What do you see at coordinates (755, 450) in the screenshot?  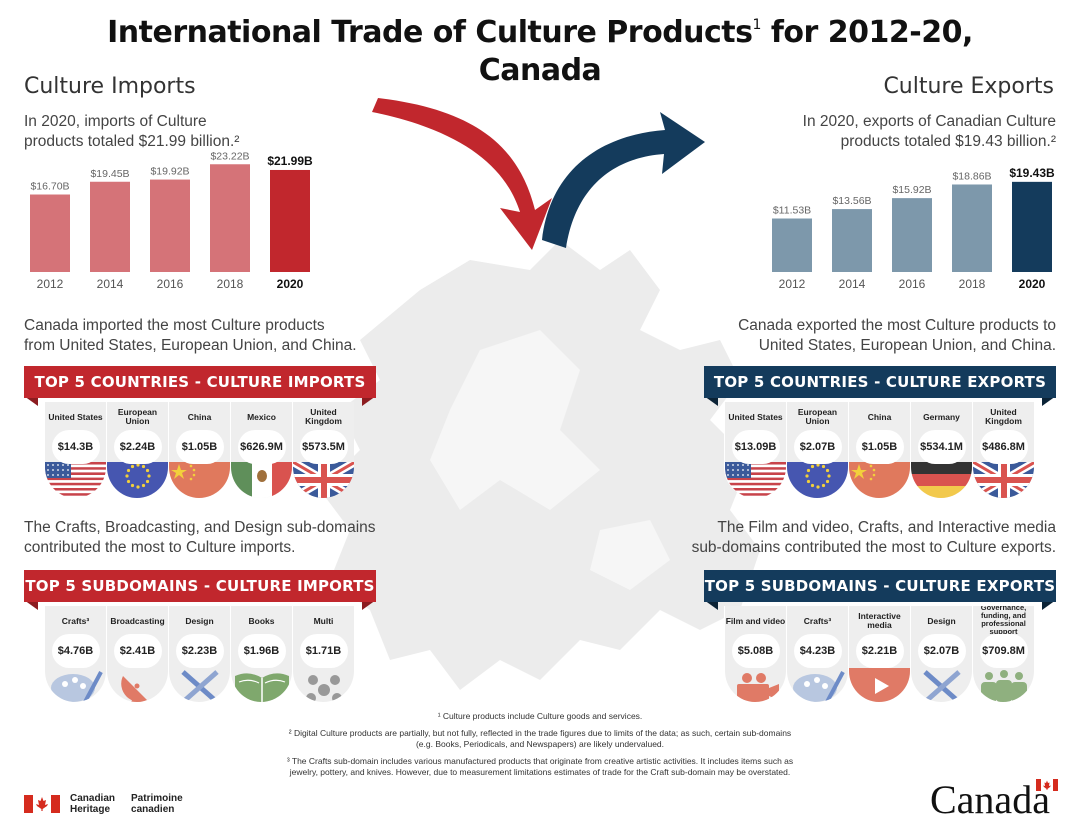 I see `card-us-flag: United States $13.09B` at bounding box center [755, 450].